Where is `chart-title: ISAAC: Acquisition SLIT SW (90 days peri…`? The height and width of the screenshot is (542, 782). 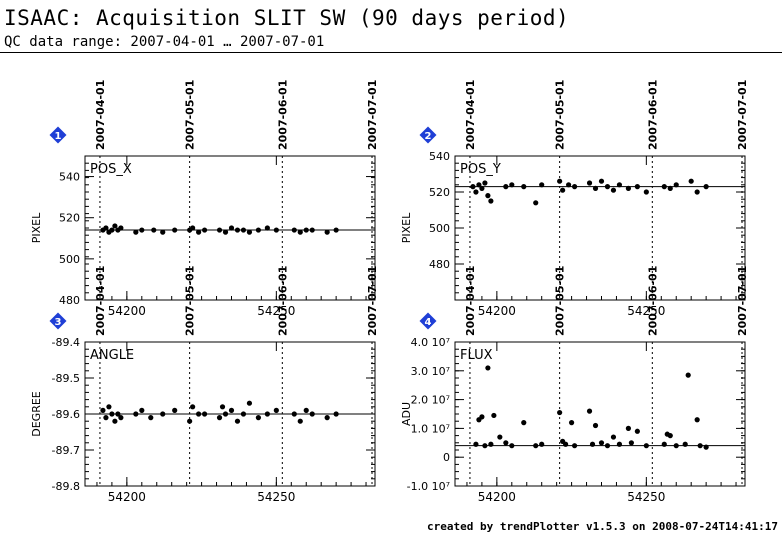 chart-title: ISAAC: Acquisition SLIT SW (90 days peri… is located at coordinates (287, 18).